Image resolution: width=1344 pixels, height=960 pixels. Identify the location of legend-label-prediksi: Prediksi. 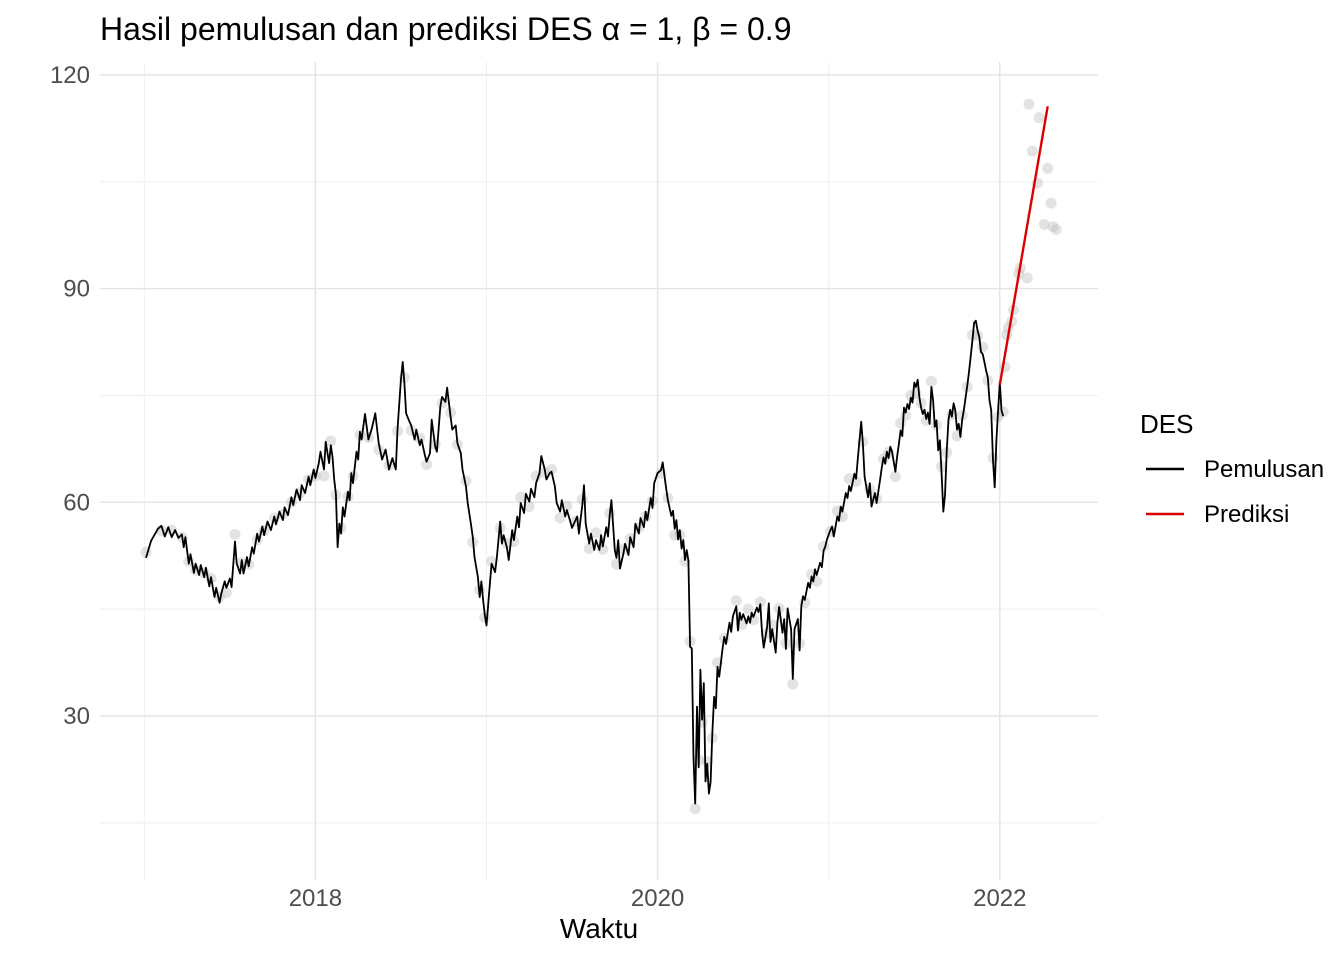
(1246, 514).